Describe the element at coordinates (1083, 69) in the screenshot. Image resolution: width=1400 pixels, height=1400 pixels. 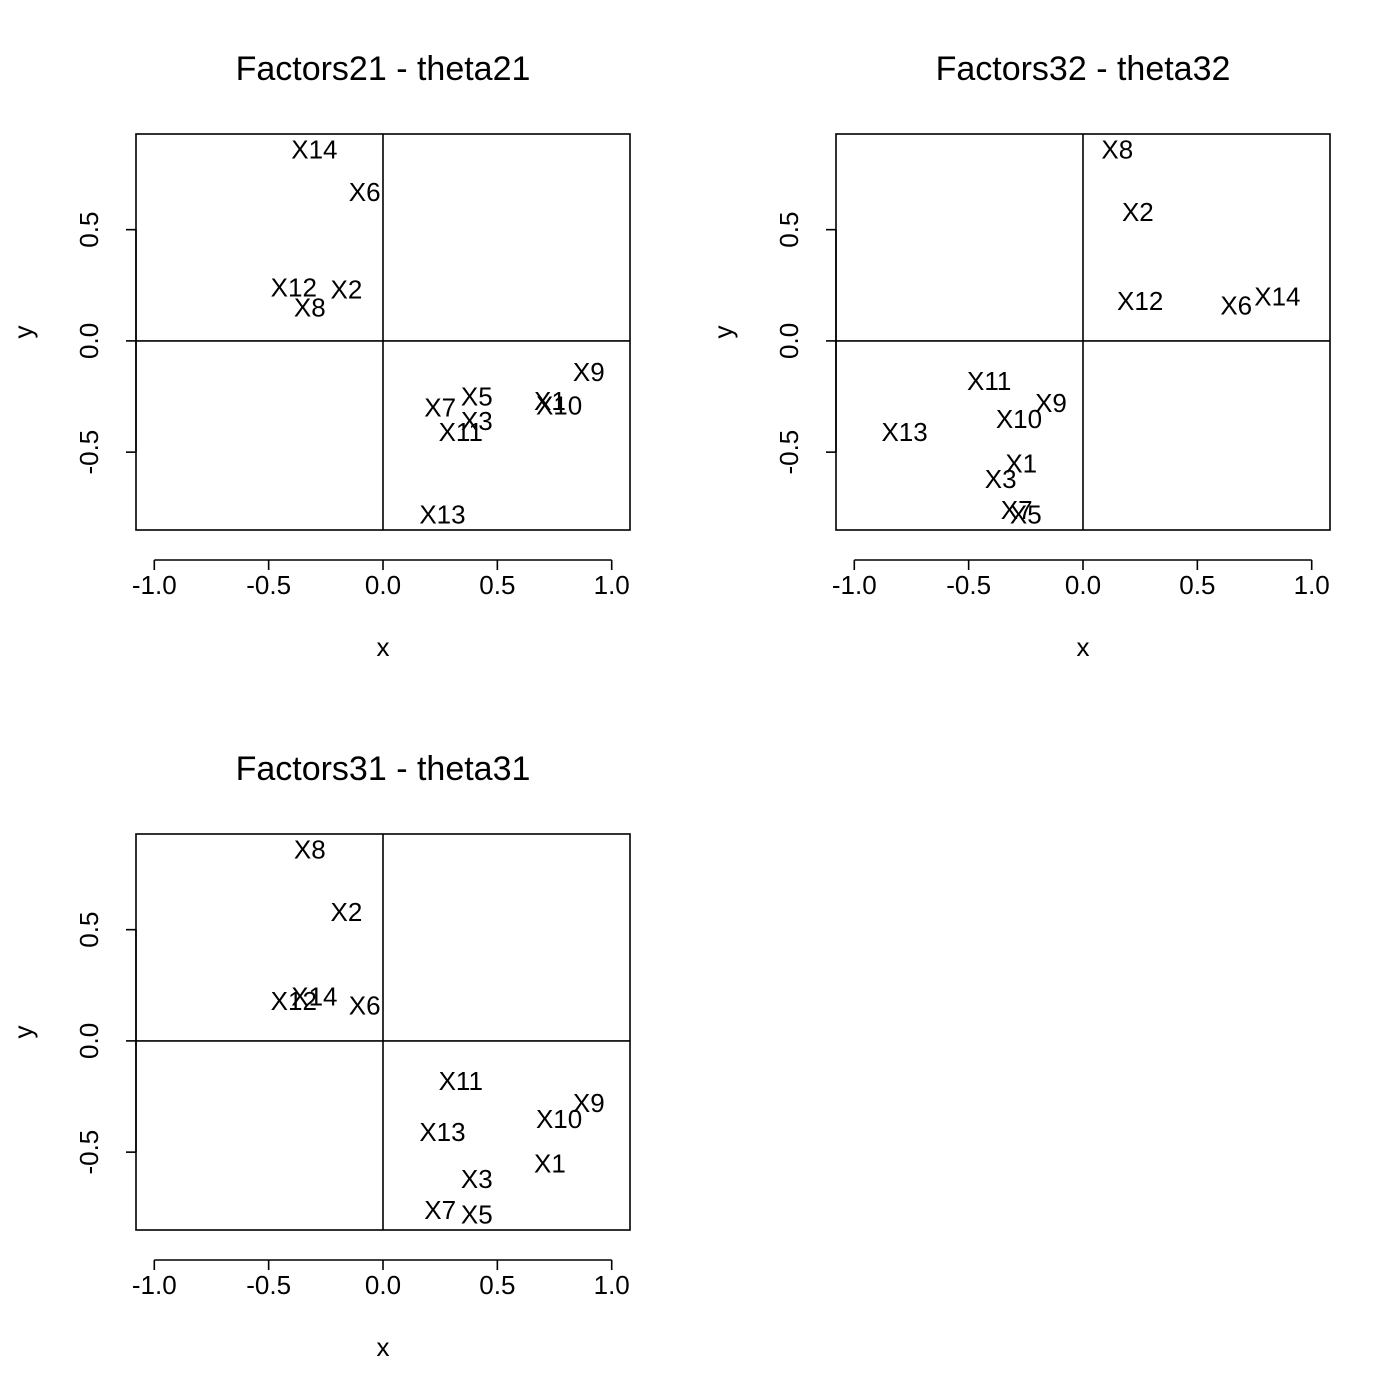
I see `chart-title: Factors32 - theta32` at that location.